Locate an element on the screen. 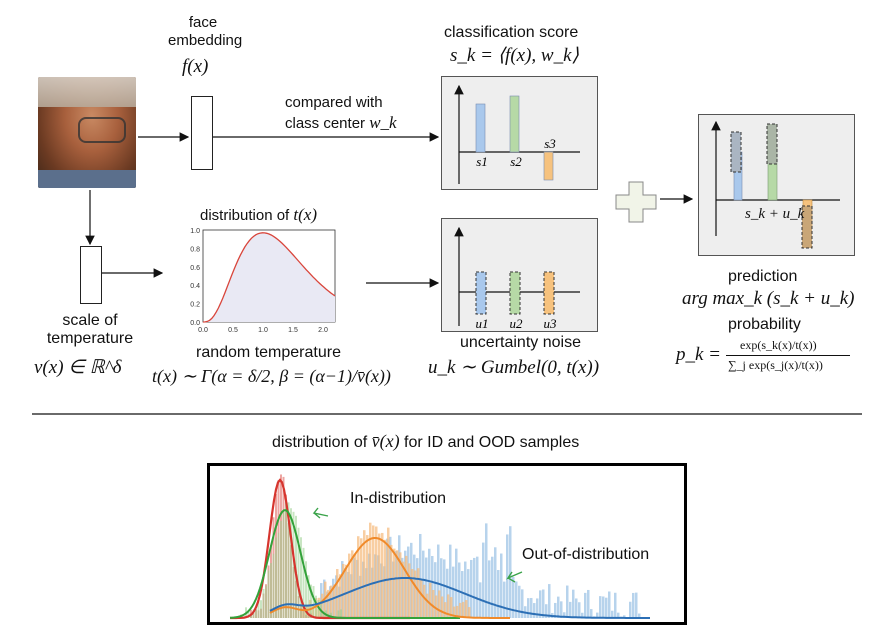 Image resolution: width=896 pixels, height=634 pixels. ood-label: Out-of-distribution is located at coordinates (586, 554).